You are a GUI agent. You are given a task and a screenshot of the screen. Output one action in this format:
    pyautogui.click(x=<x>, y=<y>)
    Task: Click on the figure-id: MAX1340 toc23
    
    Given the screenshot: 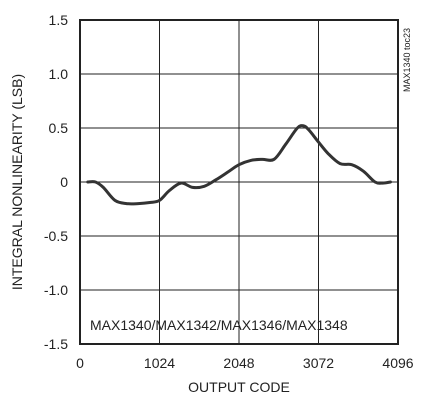 What is the action you would take?
    pyautogui.click(x=407, y=60)
    